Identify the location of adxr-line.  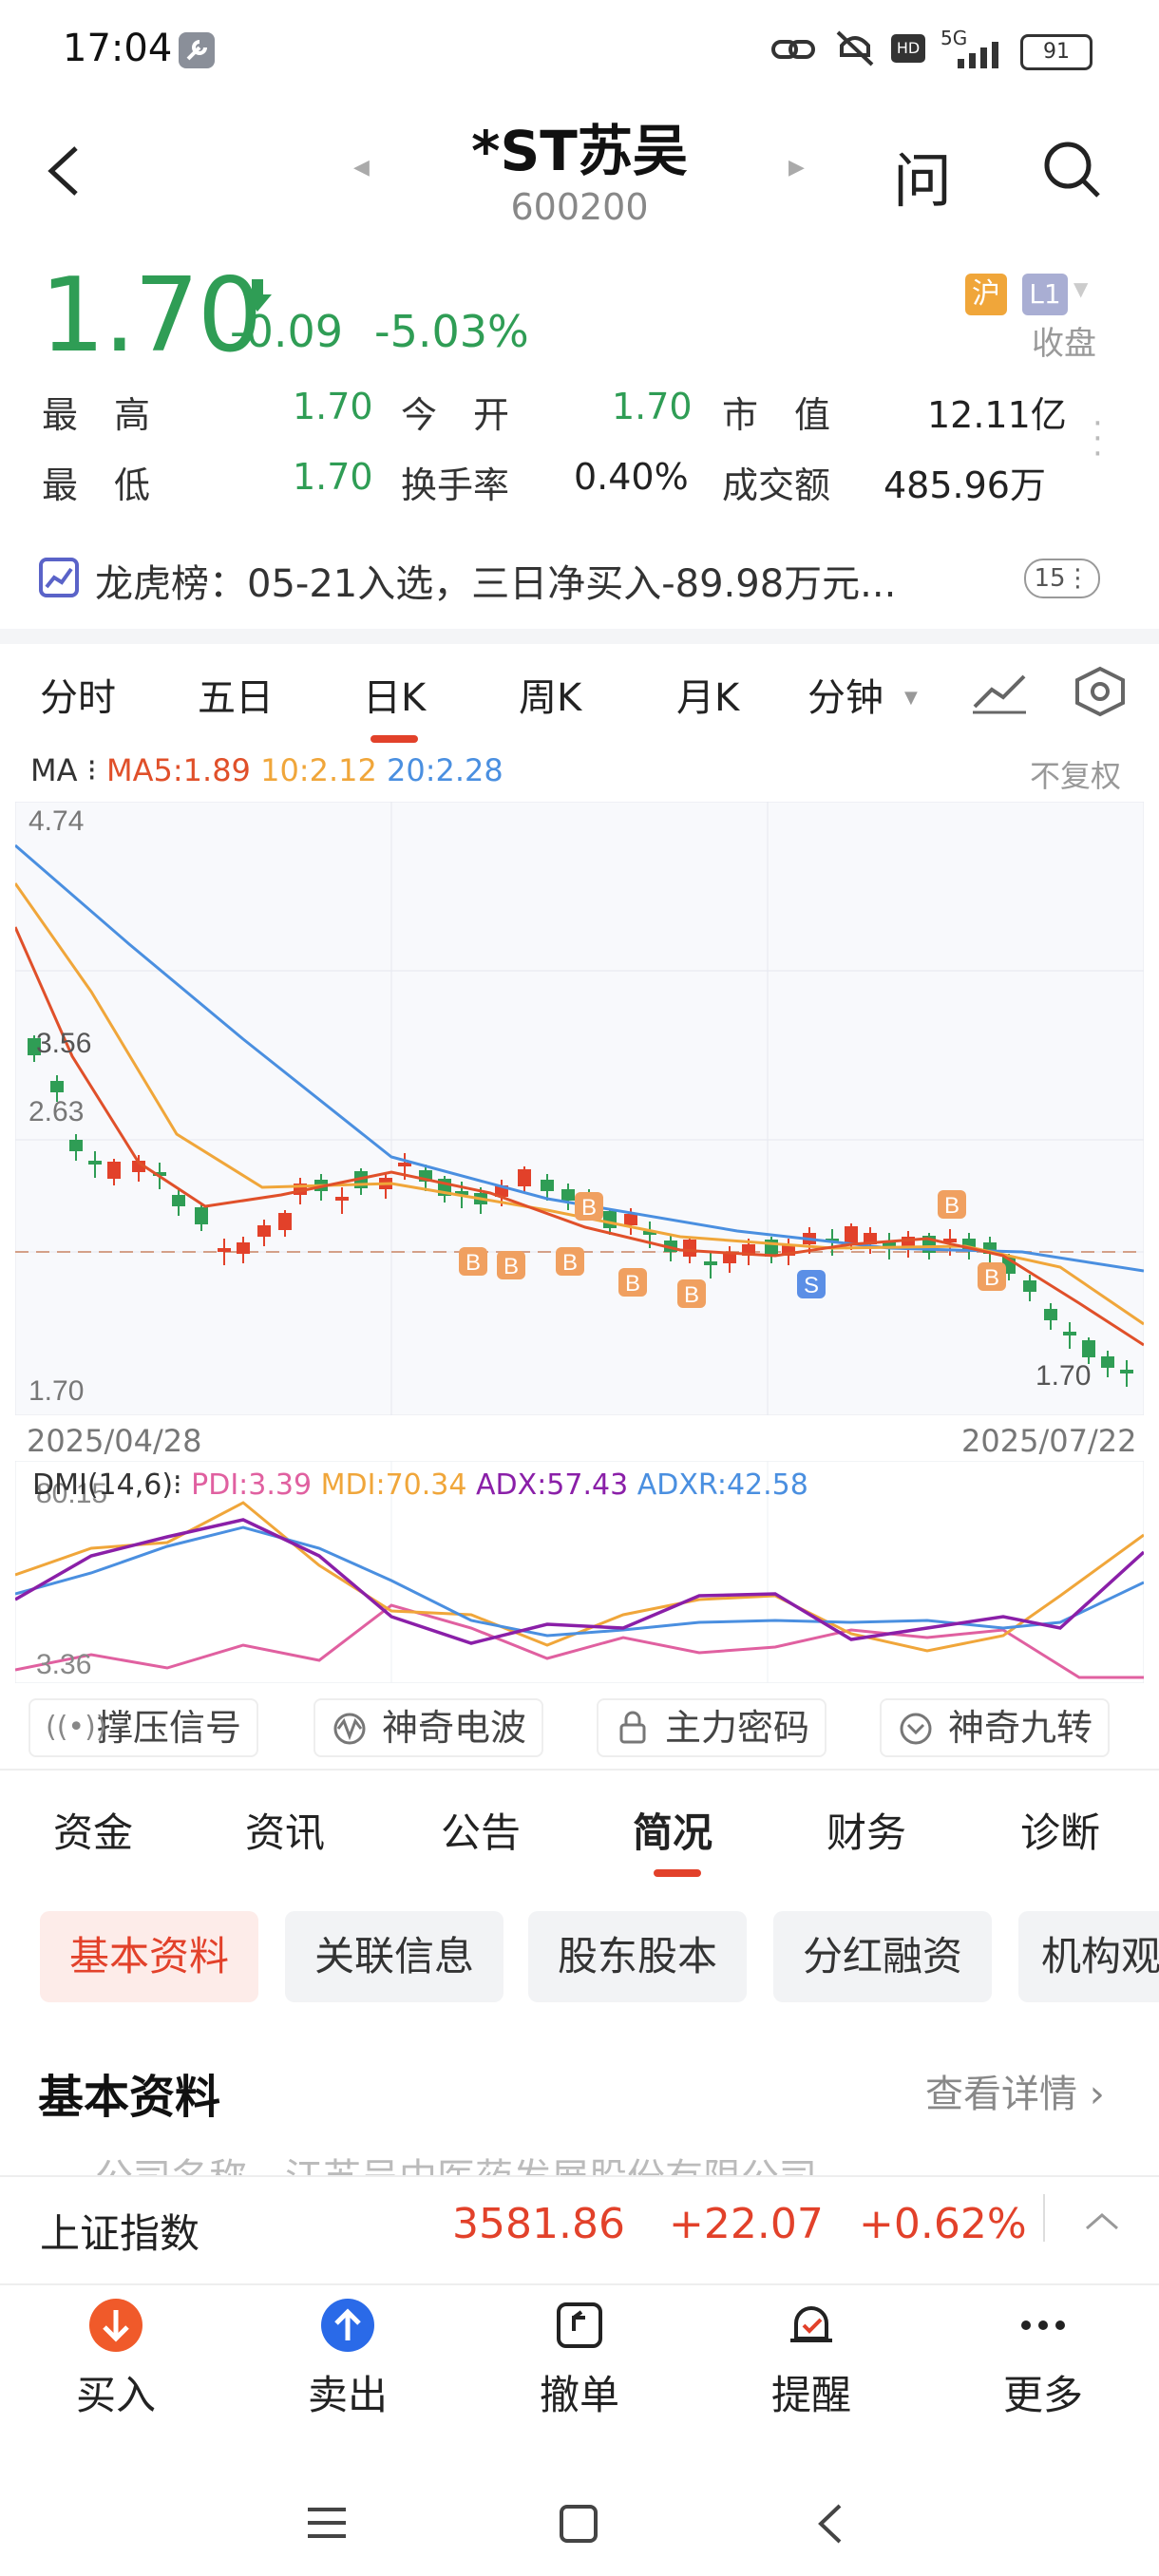
(579, 1581).